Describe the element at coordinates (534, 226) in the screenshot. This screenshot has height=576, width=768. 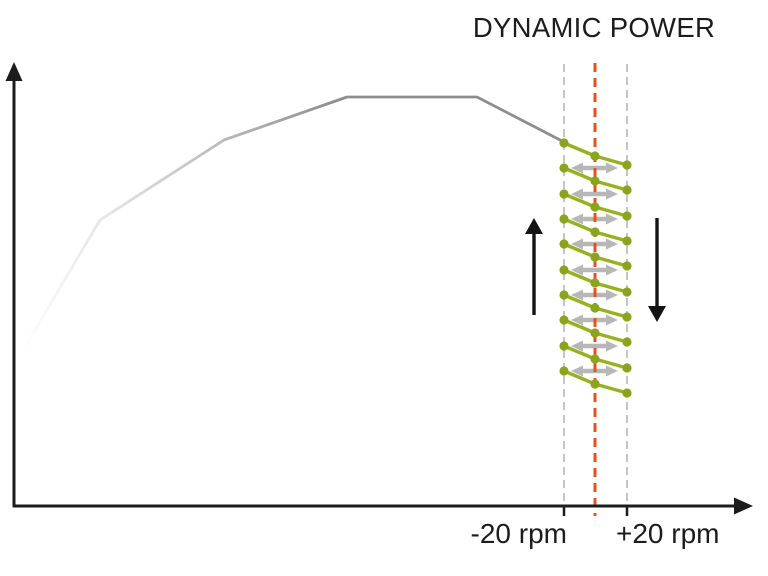
I see `up-arrow-head` at that location.